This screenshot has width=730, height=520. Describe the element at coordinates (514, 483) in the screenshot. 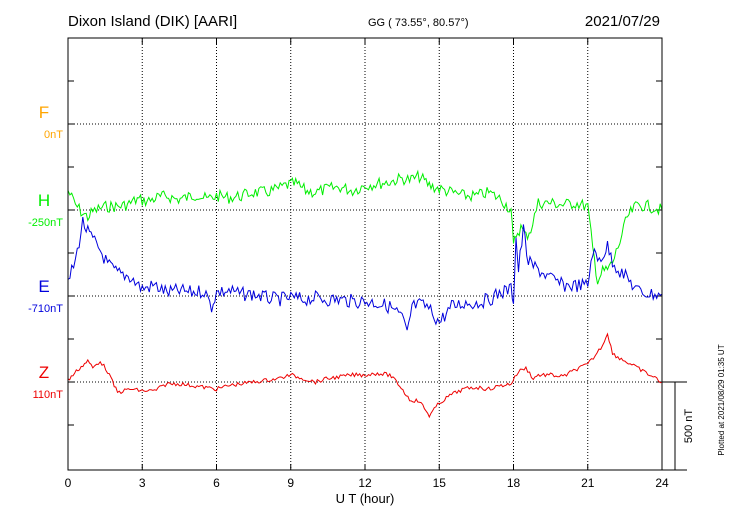

I see `x-tick-label: 18` at that location.